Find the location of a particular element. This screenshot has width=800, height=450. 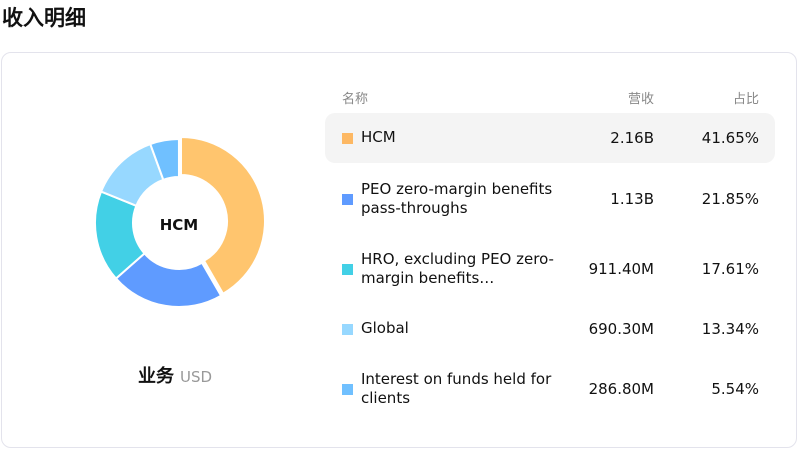

header-revenue: 营收 is located at coordinates (640, 99).